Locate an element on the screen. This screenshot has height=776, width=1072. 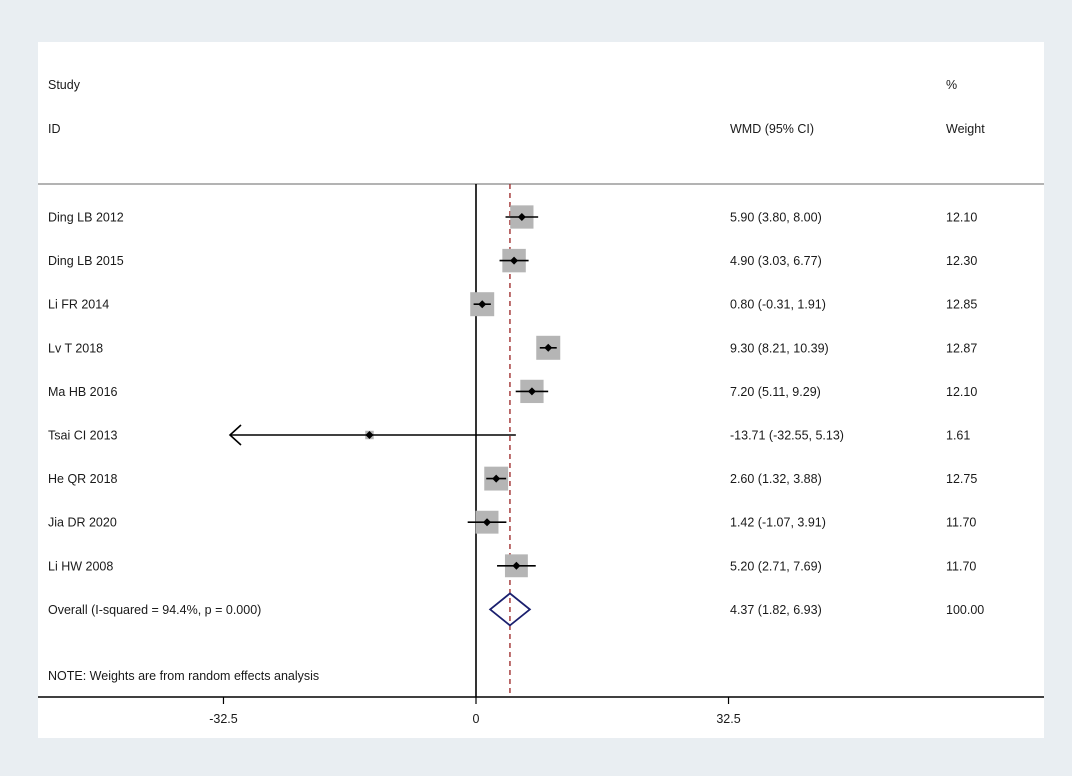
header-effect: WMD (95% CI) is located at coordinates (772, 129).